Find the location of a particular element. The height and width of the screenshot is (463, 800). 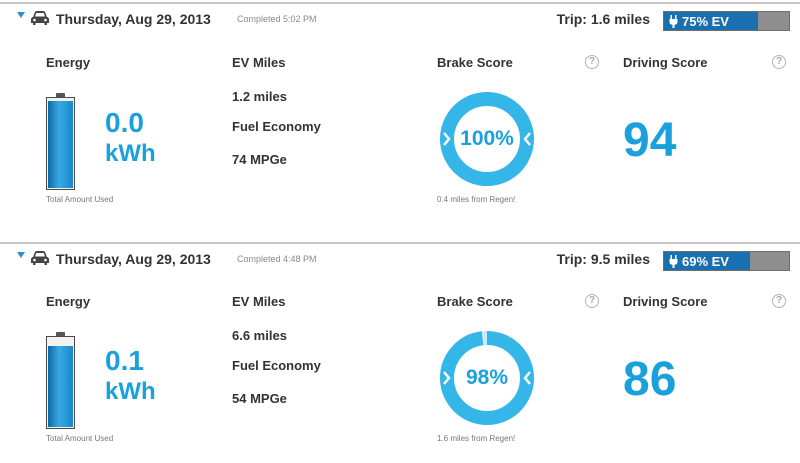

trip-distance: Trip: 1.6 miles is located at coordinates (603, 19).